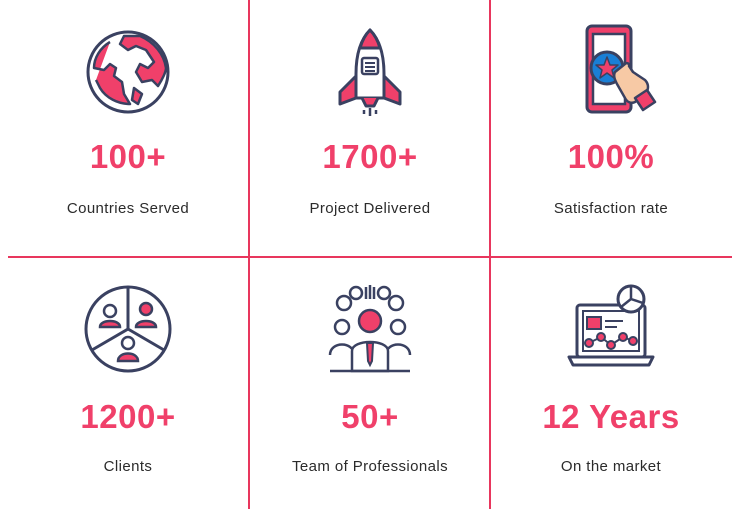  I want to click on smartphone-rating-icon, so click(611, 72).